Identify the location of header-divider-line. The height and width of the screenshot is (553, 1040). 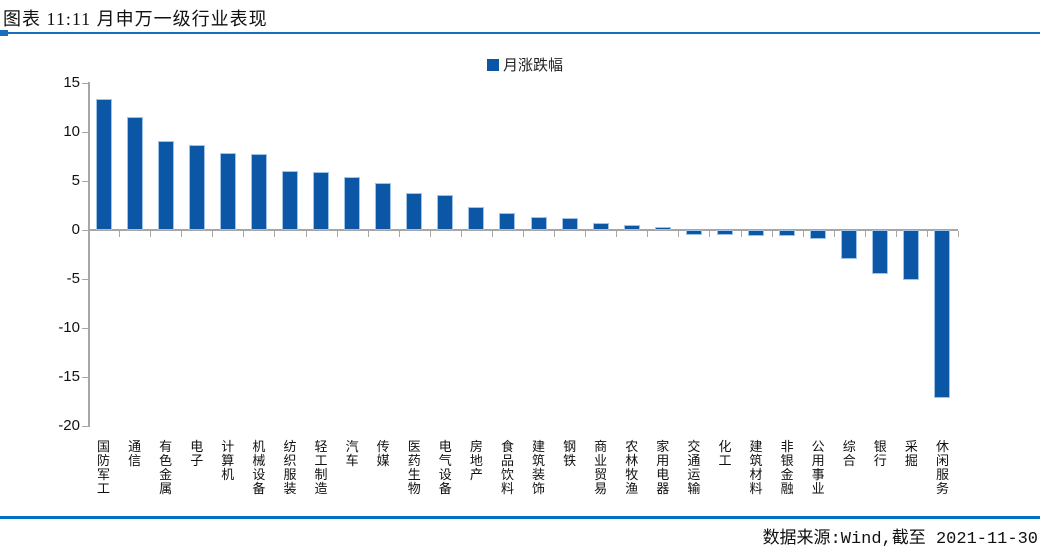
(520, 33).